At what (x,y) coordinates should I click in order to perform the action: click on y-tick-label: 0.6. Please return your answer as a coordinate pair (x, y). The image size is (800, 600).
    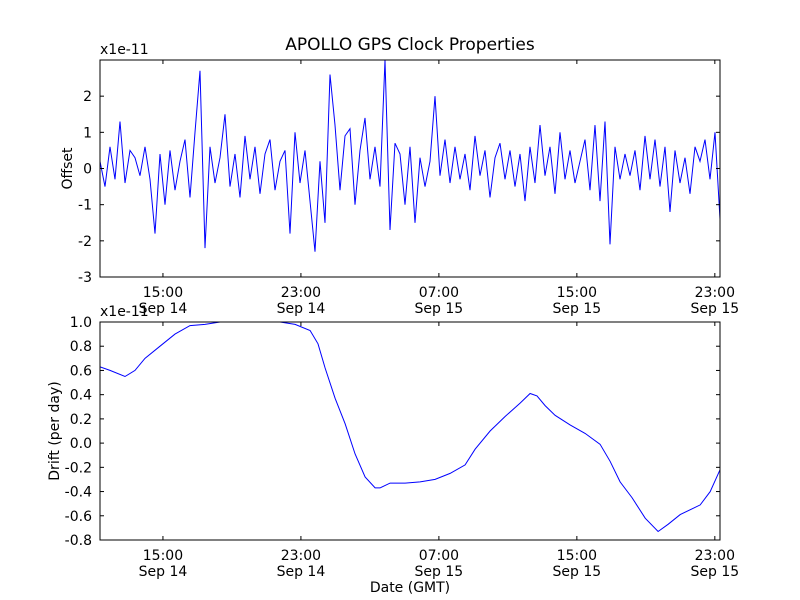
    Looking at the image, I should click on (81, 371).